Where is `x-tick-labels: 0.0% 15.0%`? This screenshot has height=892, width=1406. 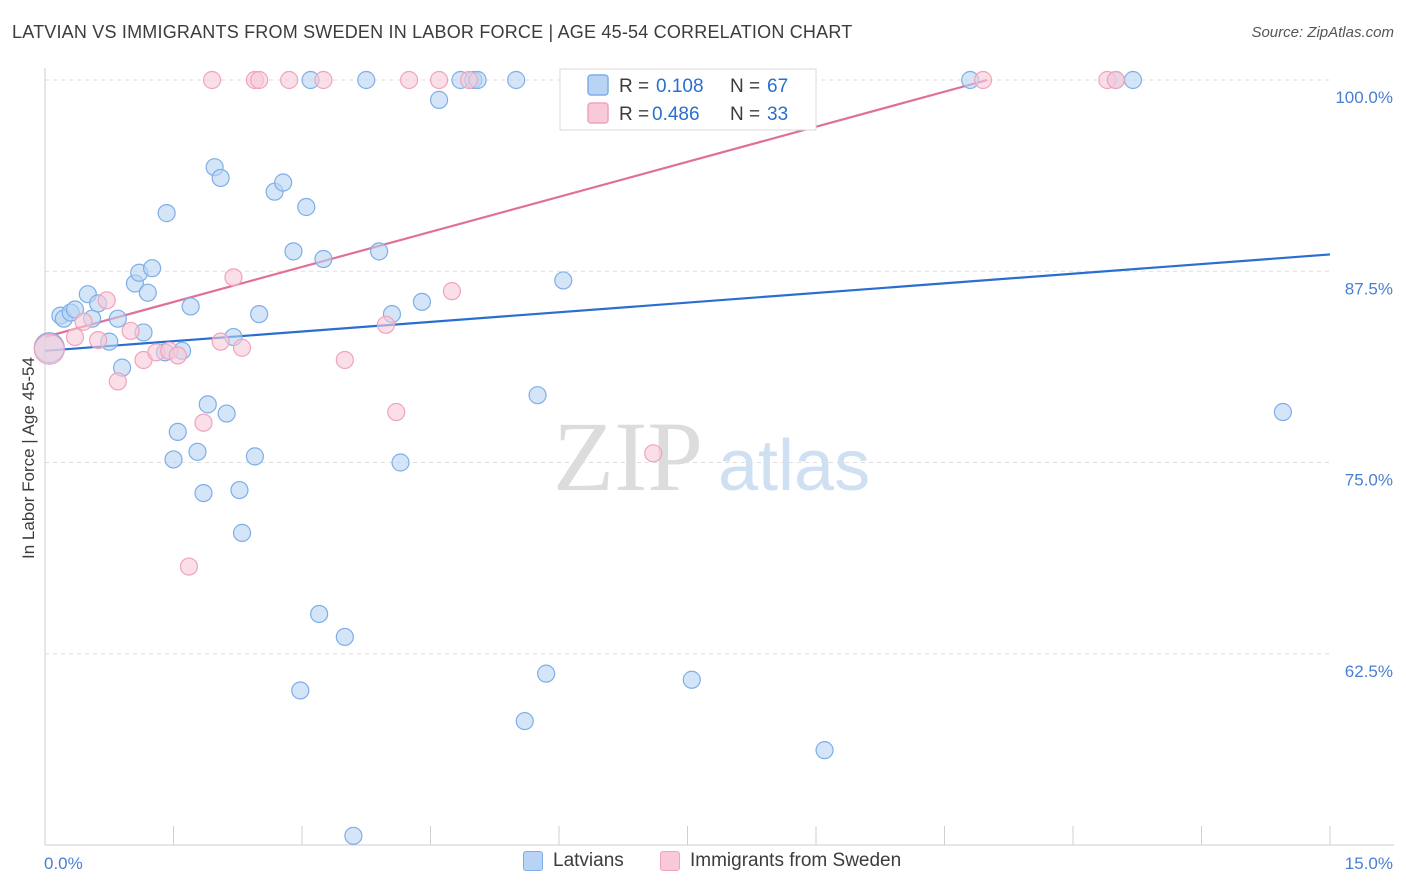
x-tick-labels: 0.0% 15.0% is located at coordinates (718, 863).